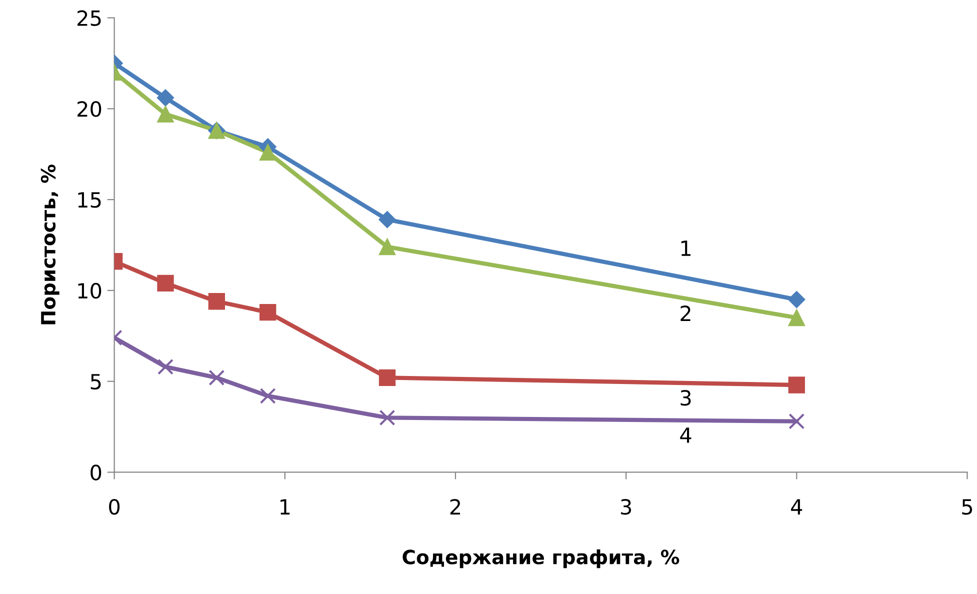  What do you see at coordinates (967, 507) in the screenshot?
I see `x-tick-label: 5` at bounding box center [967, 507].